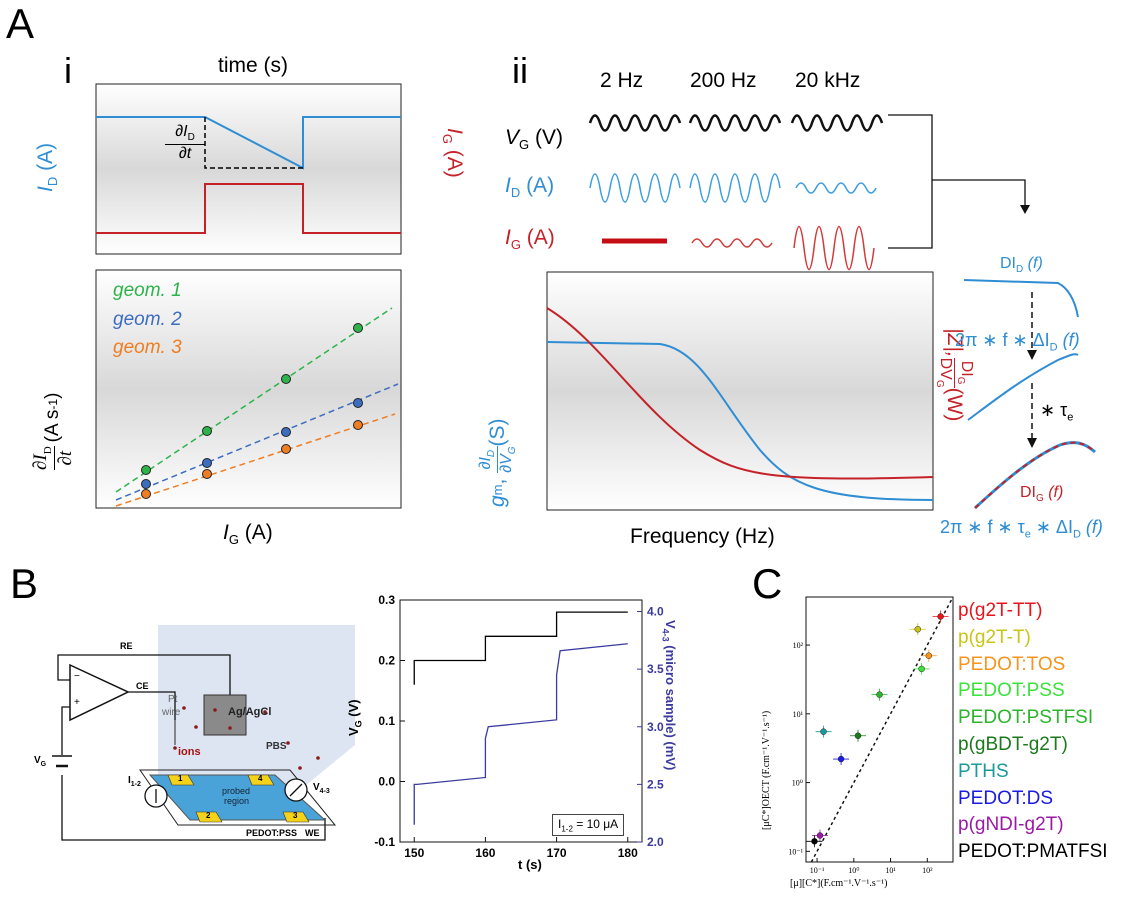 Image resolution: width=1126 pixels, height=897 pixels. I want to click on legend-item: p(g2T-TT), so click(1000, 610).